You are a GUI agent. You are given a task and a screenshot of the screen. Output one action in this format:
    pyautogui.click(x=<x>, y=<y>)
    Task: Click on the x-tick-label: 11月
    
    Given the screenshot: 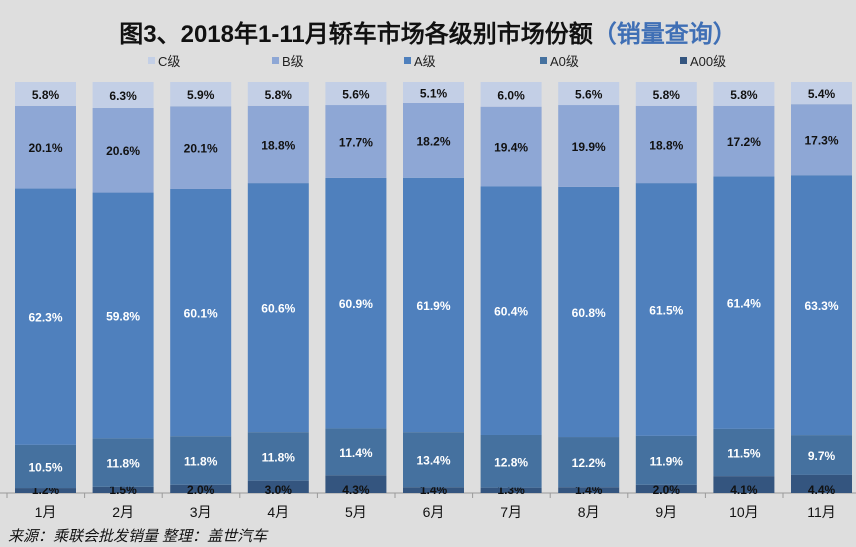 What is the action you would take?
    pyautogui.click(x=821, y=512)
    